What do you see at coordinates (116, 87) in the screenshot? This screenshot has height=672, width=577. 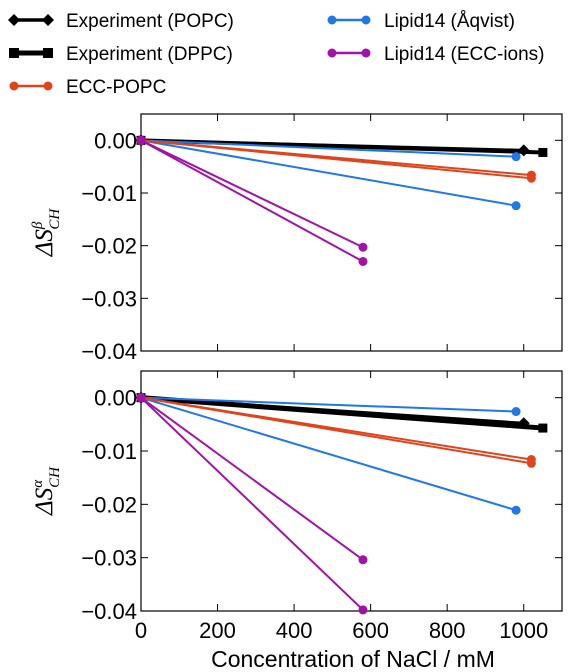 I see `legend-label: ECC-POPC` at bounding box center [116, 87].